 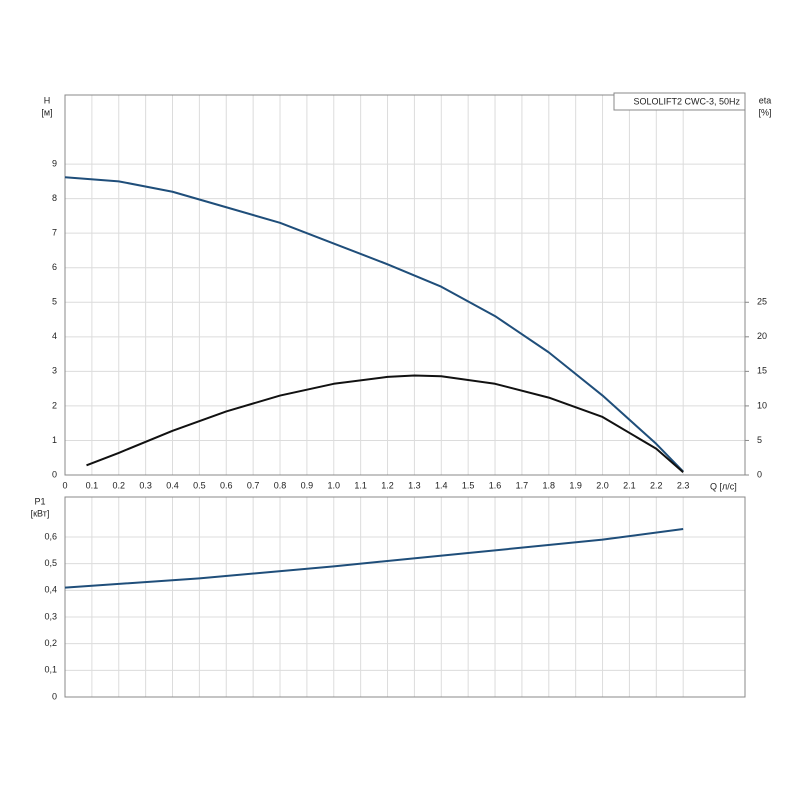 I want to click on title-box, so click(x=679, y=101).